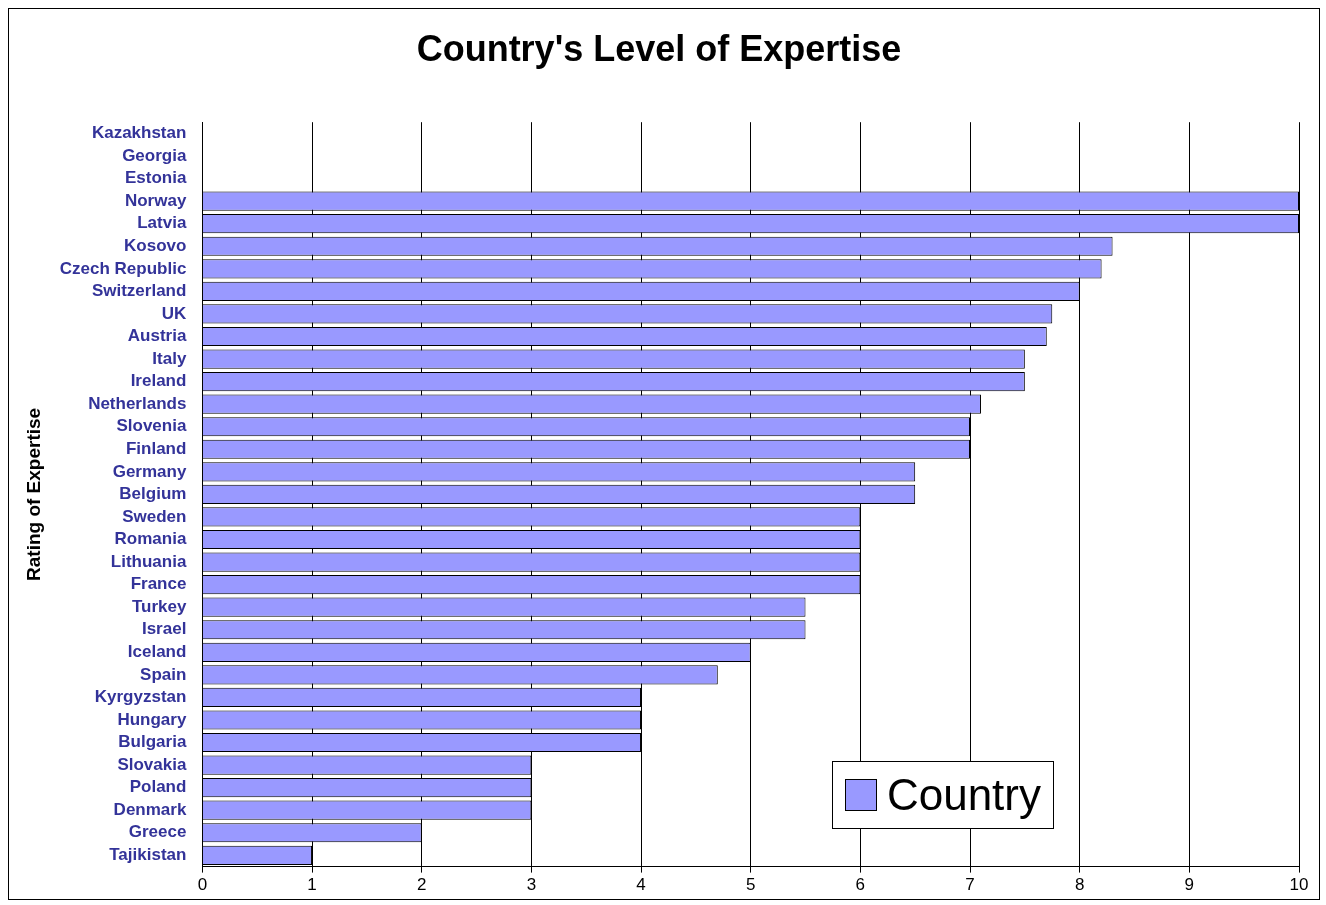 This screenshot has width=1326, height=905. Describe the element at coordinates (158, 787) in the screenshot. I see `y-tick-label: Poland` at that location.